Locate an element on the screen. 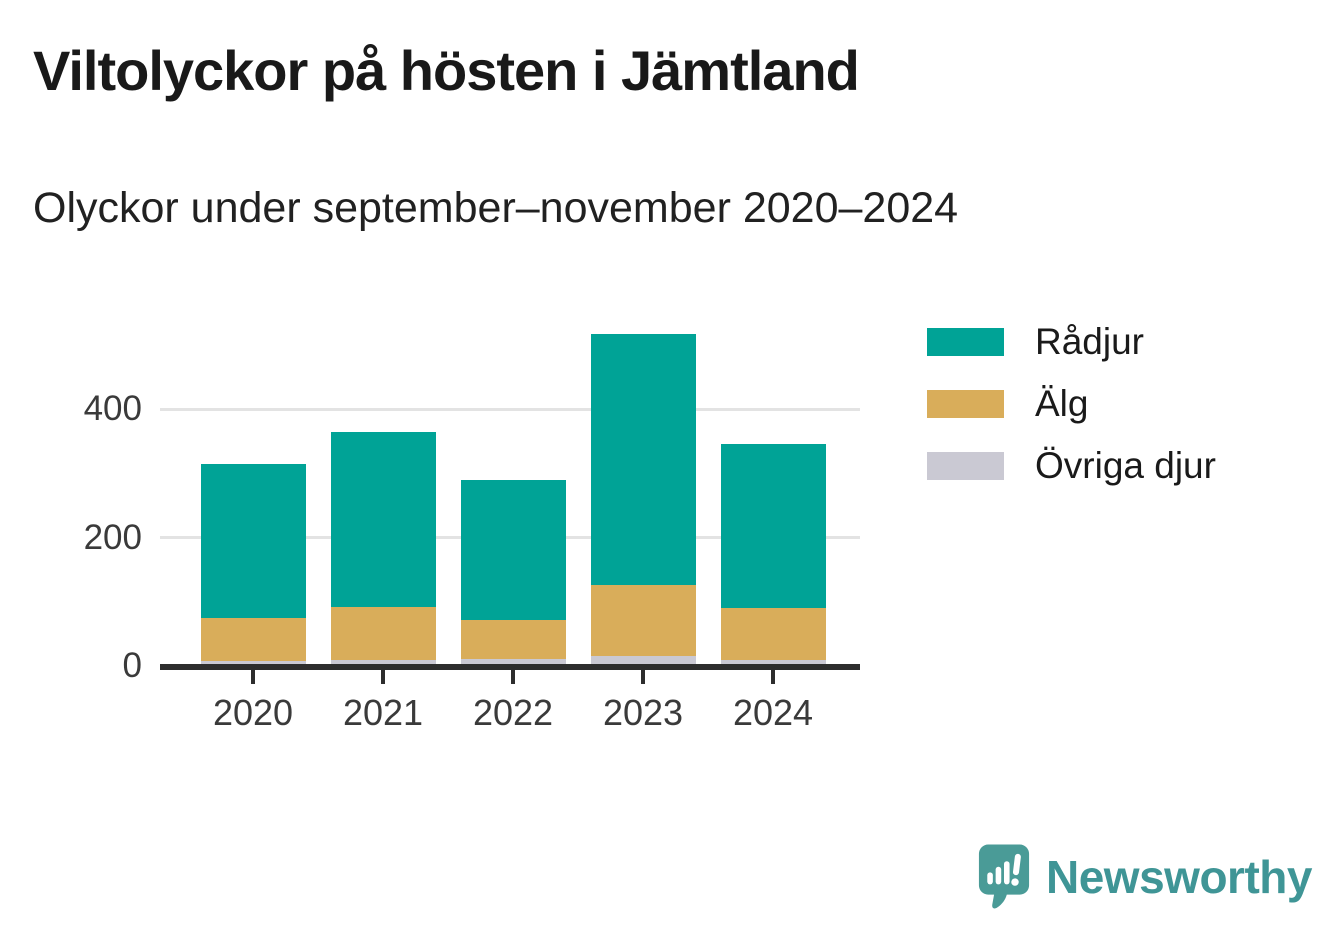 This screenshot has height=939, width=1322. bar-segment-2022--lg is located at coordinates (513, 639).